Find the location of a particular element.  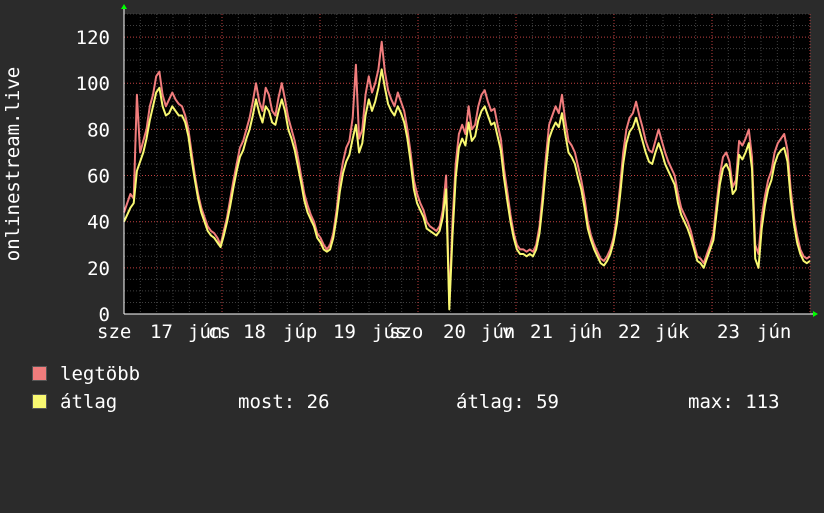

x-tick-label: 23 is located at coordinates (728, 332).